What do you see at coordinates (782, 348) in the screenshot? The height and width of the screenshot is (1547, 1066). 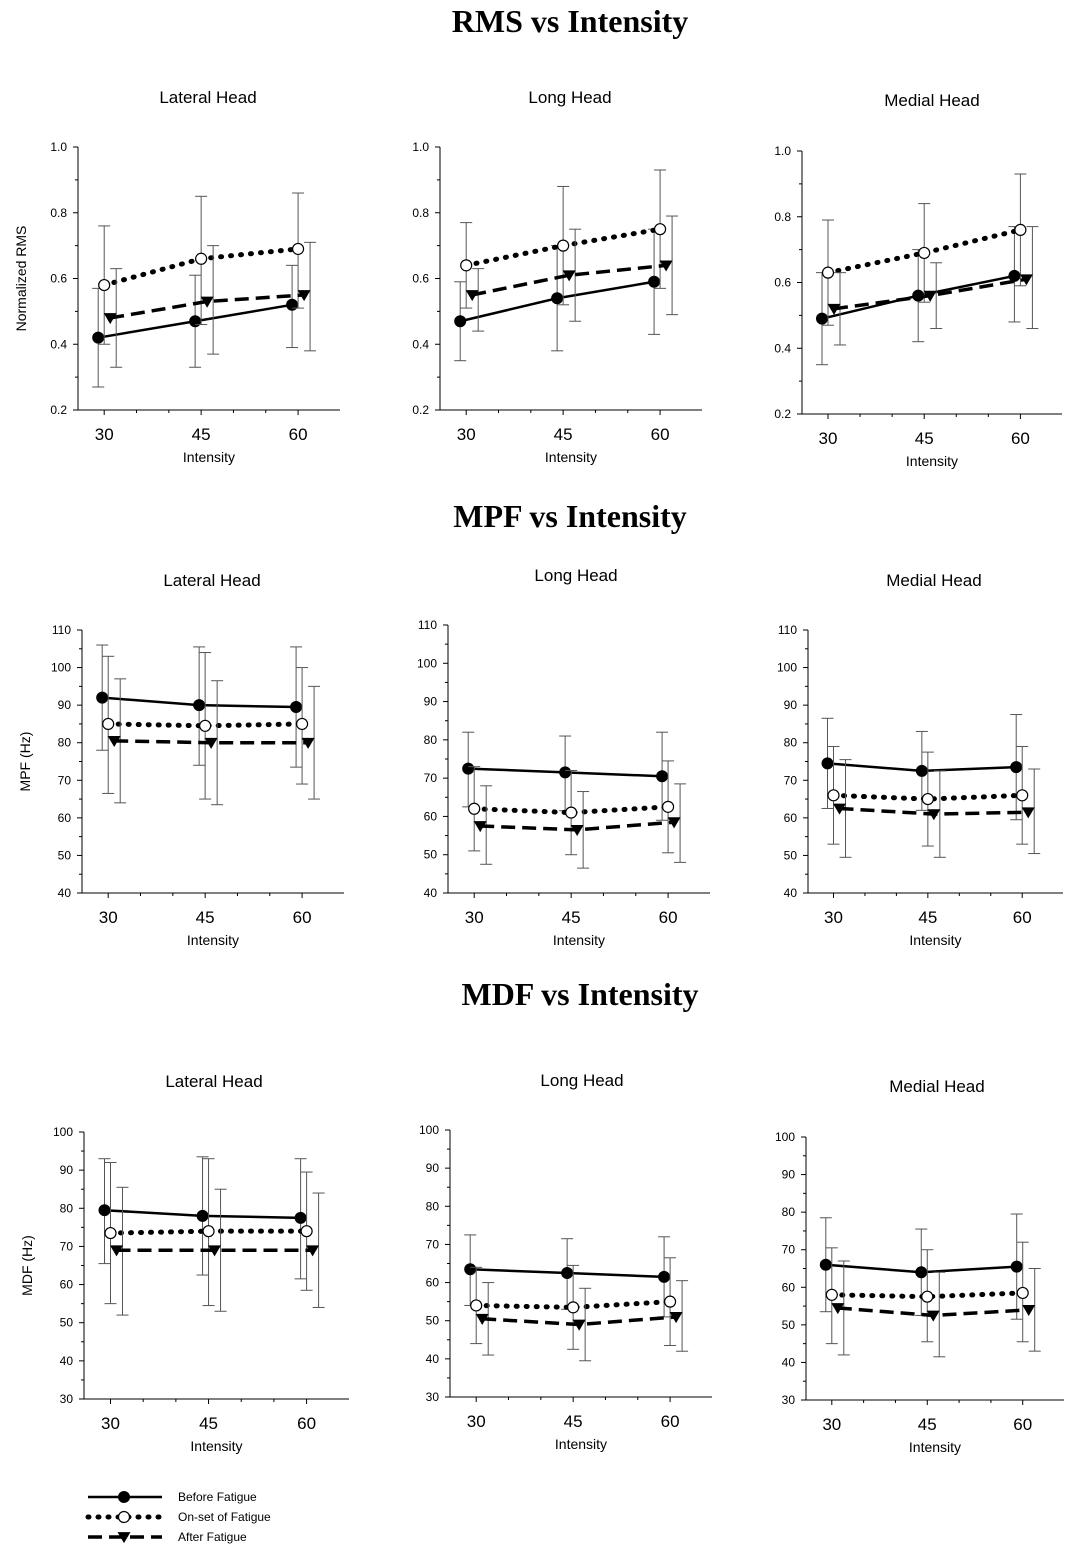 I see `y-tick-label: 0.4` at bounding box center [782, 348].